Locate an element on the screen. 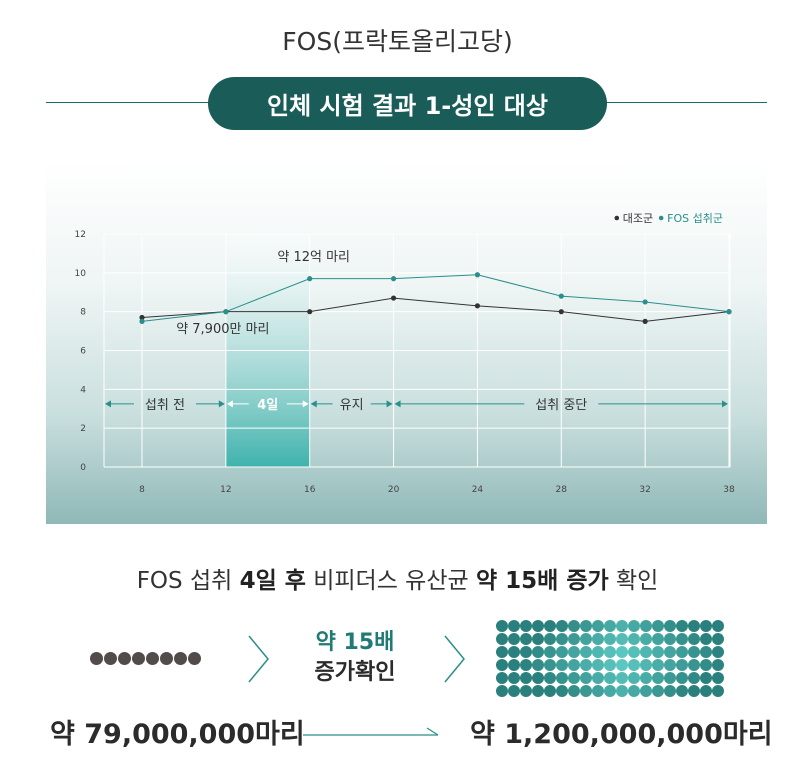 The image size is (795, 775). legend-marker is located at coordinates (617, 218).